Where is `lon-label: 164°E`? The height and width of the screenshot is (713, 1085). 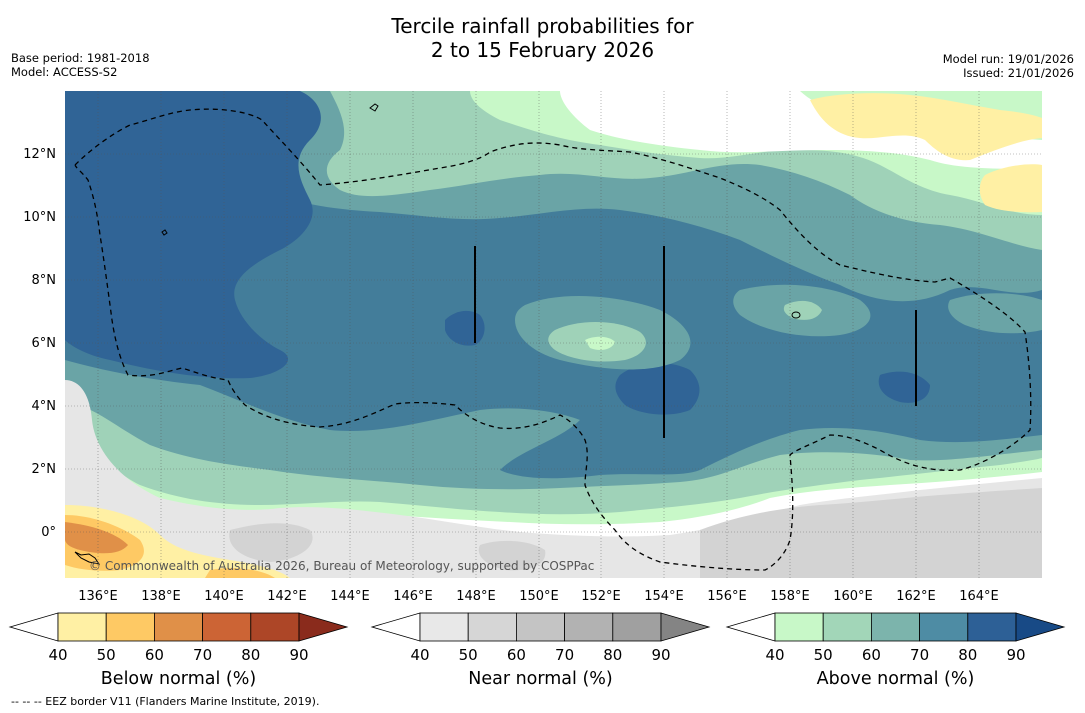 lon-label: 164°E is located at coordinates (979, 596).